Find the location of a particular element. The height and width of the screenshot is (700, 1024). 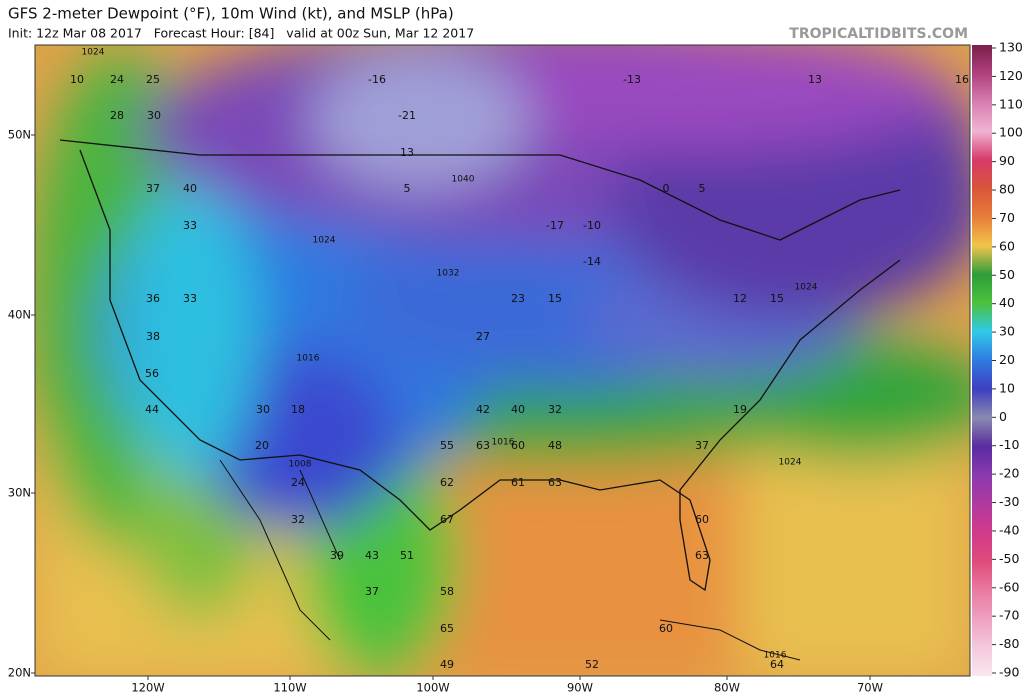

dewpoint-label: 28 is located at coordinates (117, 115).